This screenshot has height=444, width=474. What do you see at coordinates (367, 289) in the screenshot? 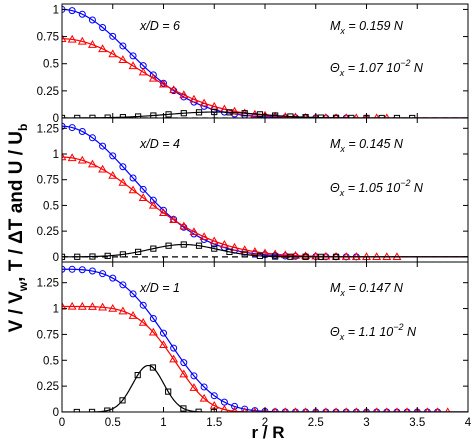
I see `moment-flux-label: Mx = 0.147 N` at bounding box center [367, 289].